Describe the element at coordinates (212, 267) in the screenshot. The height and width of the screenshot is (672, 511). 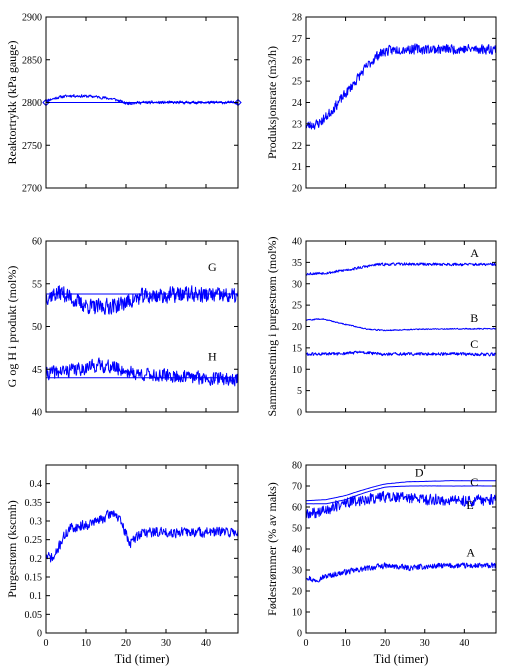
I see `curve-label: G` at that location.